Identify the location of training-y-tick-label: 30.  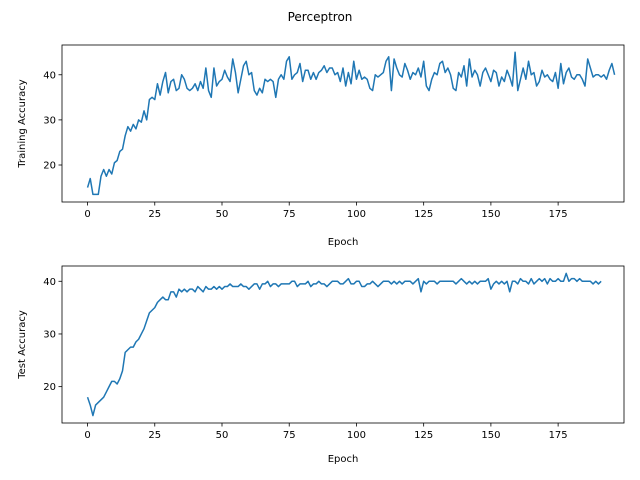
(49, 120).